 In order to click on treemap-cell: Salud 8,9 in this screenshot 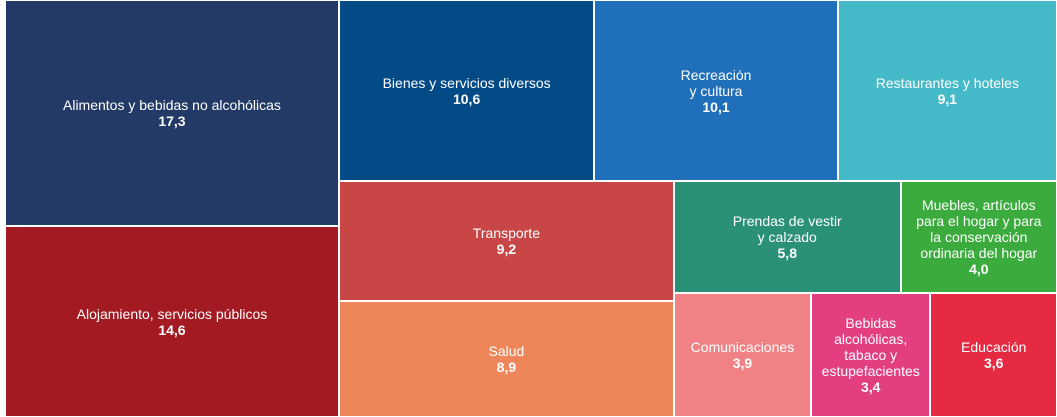, I will do `click(506, 359)`.